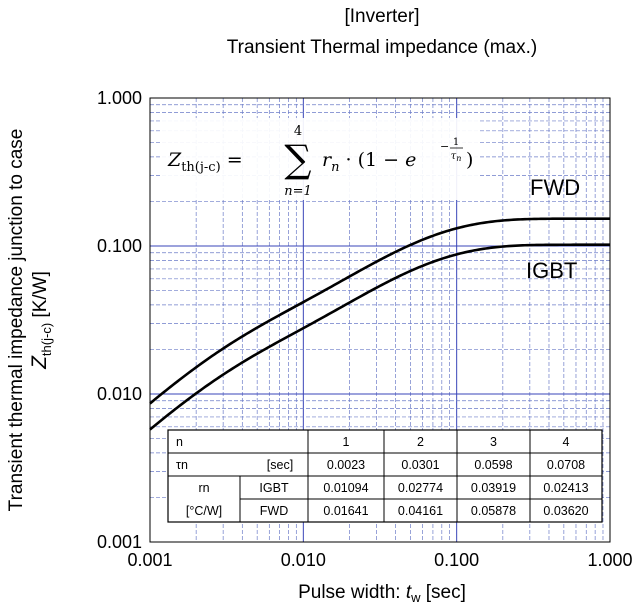 This screenshot has width=642, height=612. I want to click on x-tick-label: 0.100, so click(456, 560).